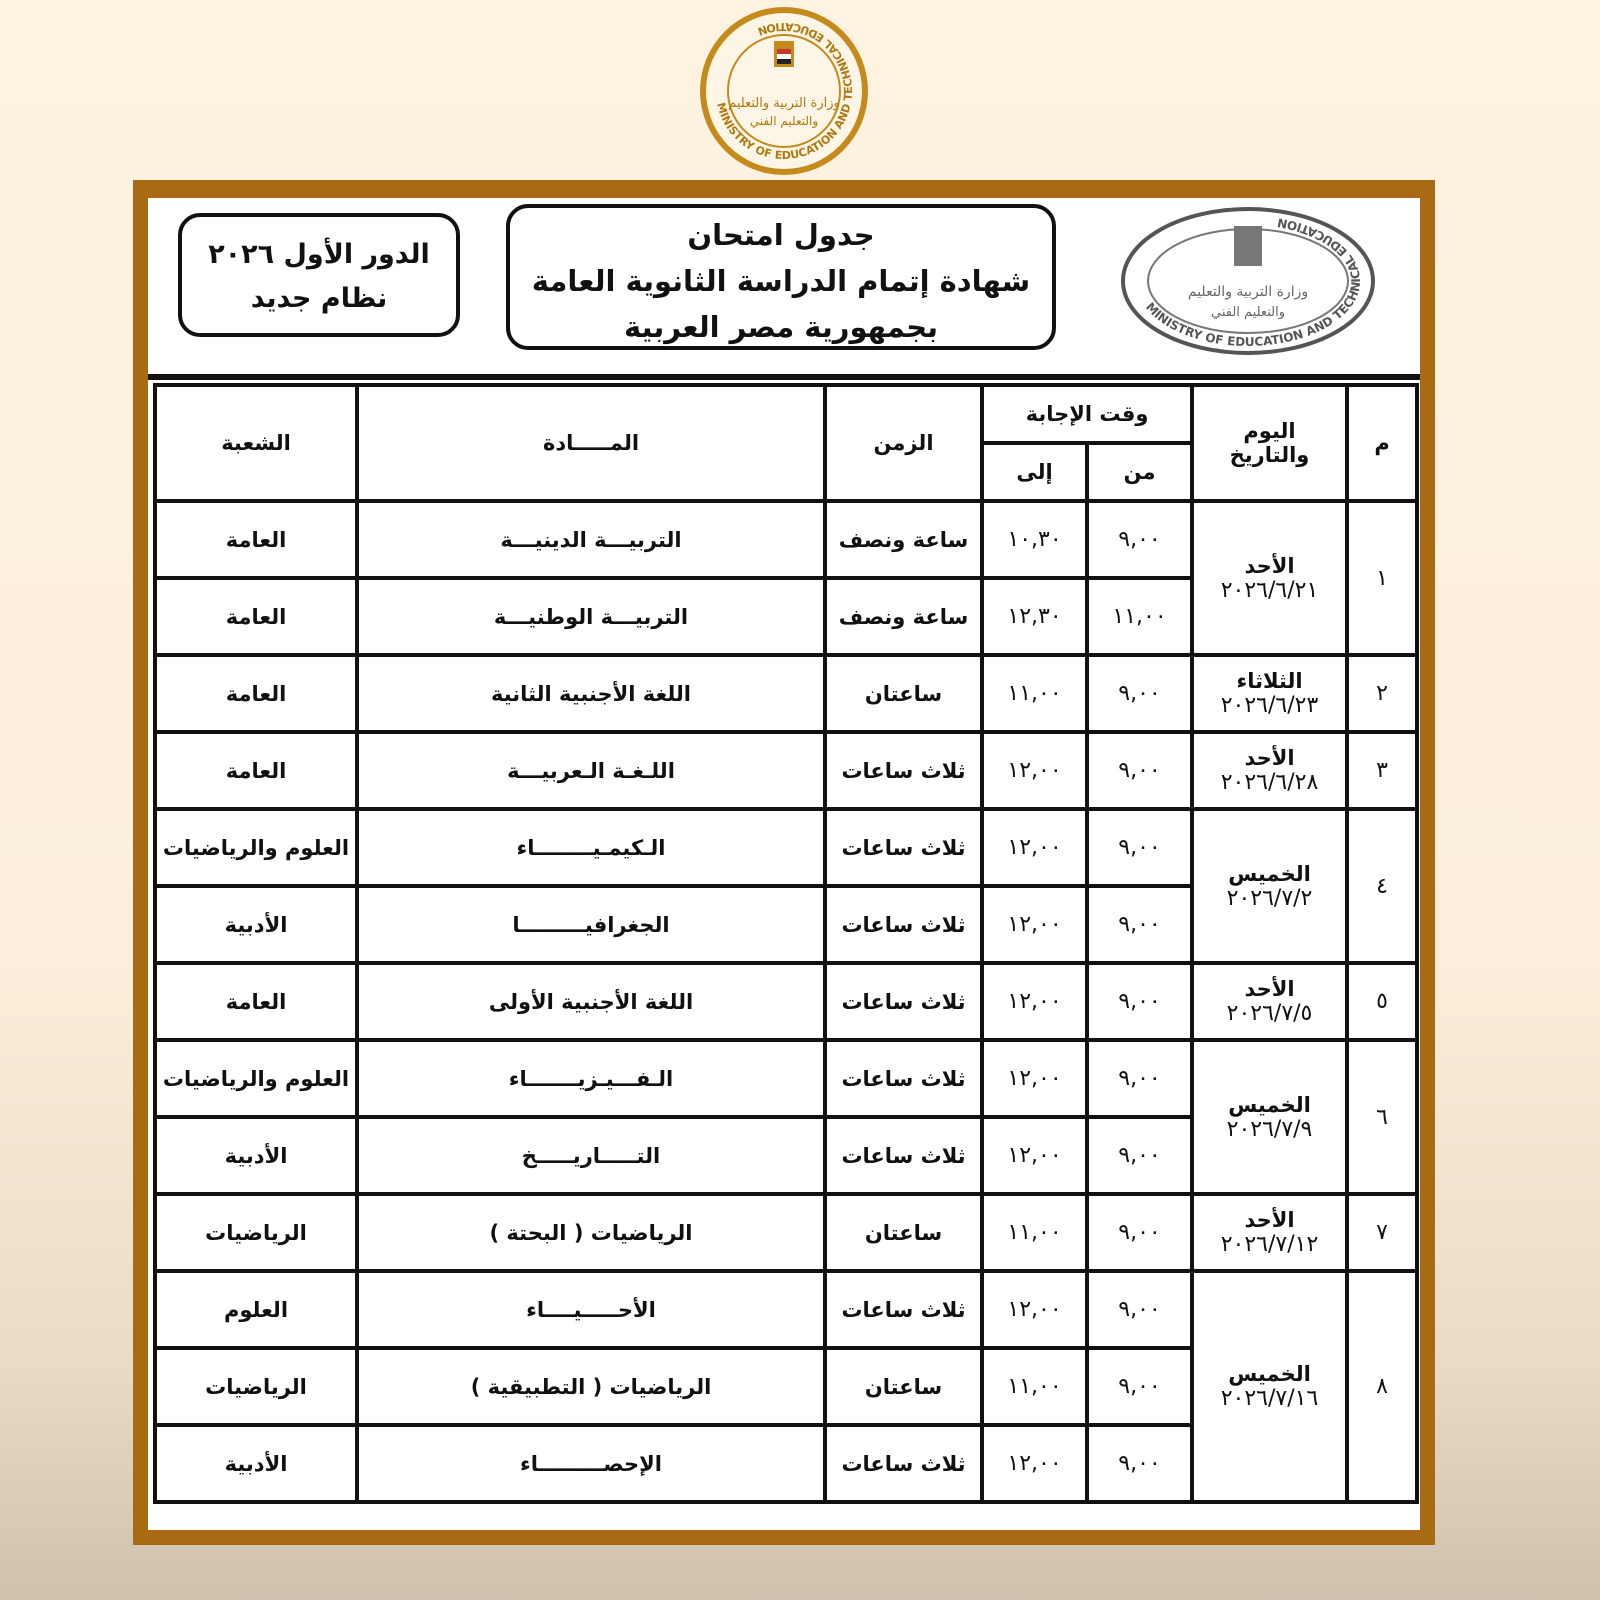 Image resolution: width=1600 pixels, height=1600 pixels. I want to click on col-header-answer-time: وقت الإجابة, so click(1087, 414).